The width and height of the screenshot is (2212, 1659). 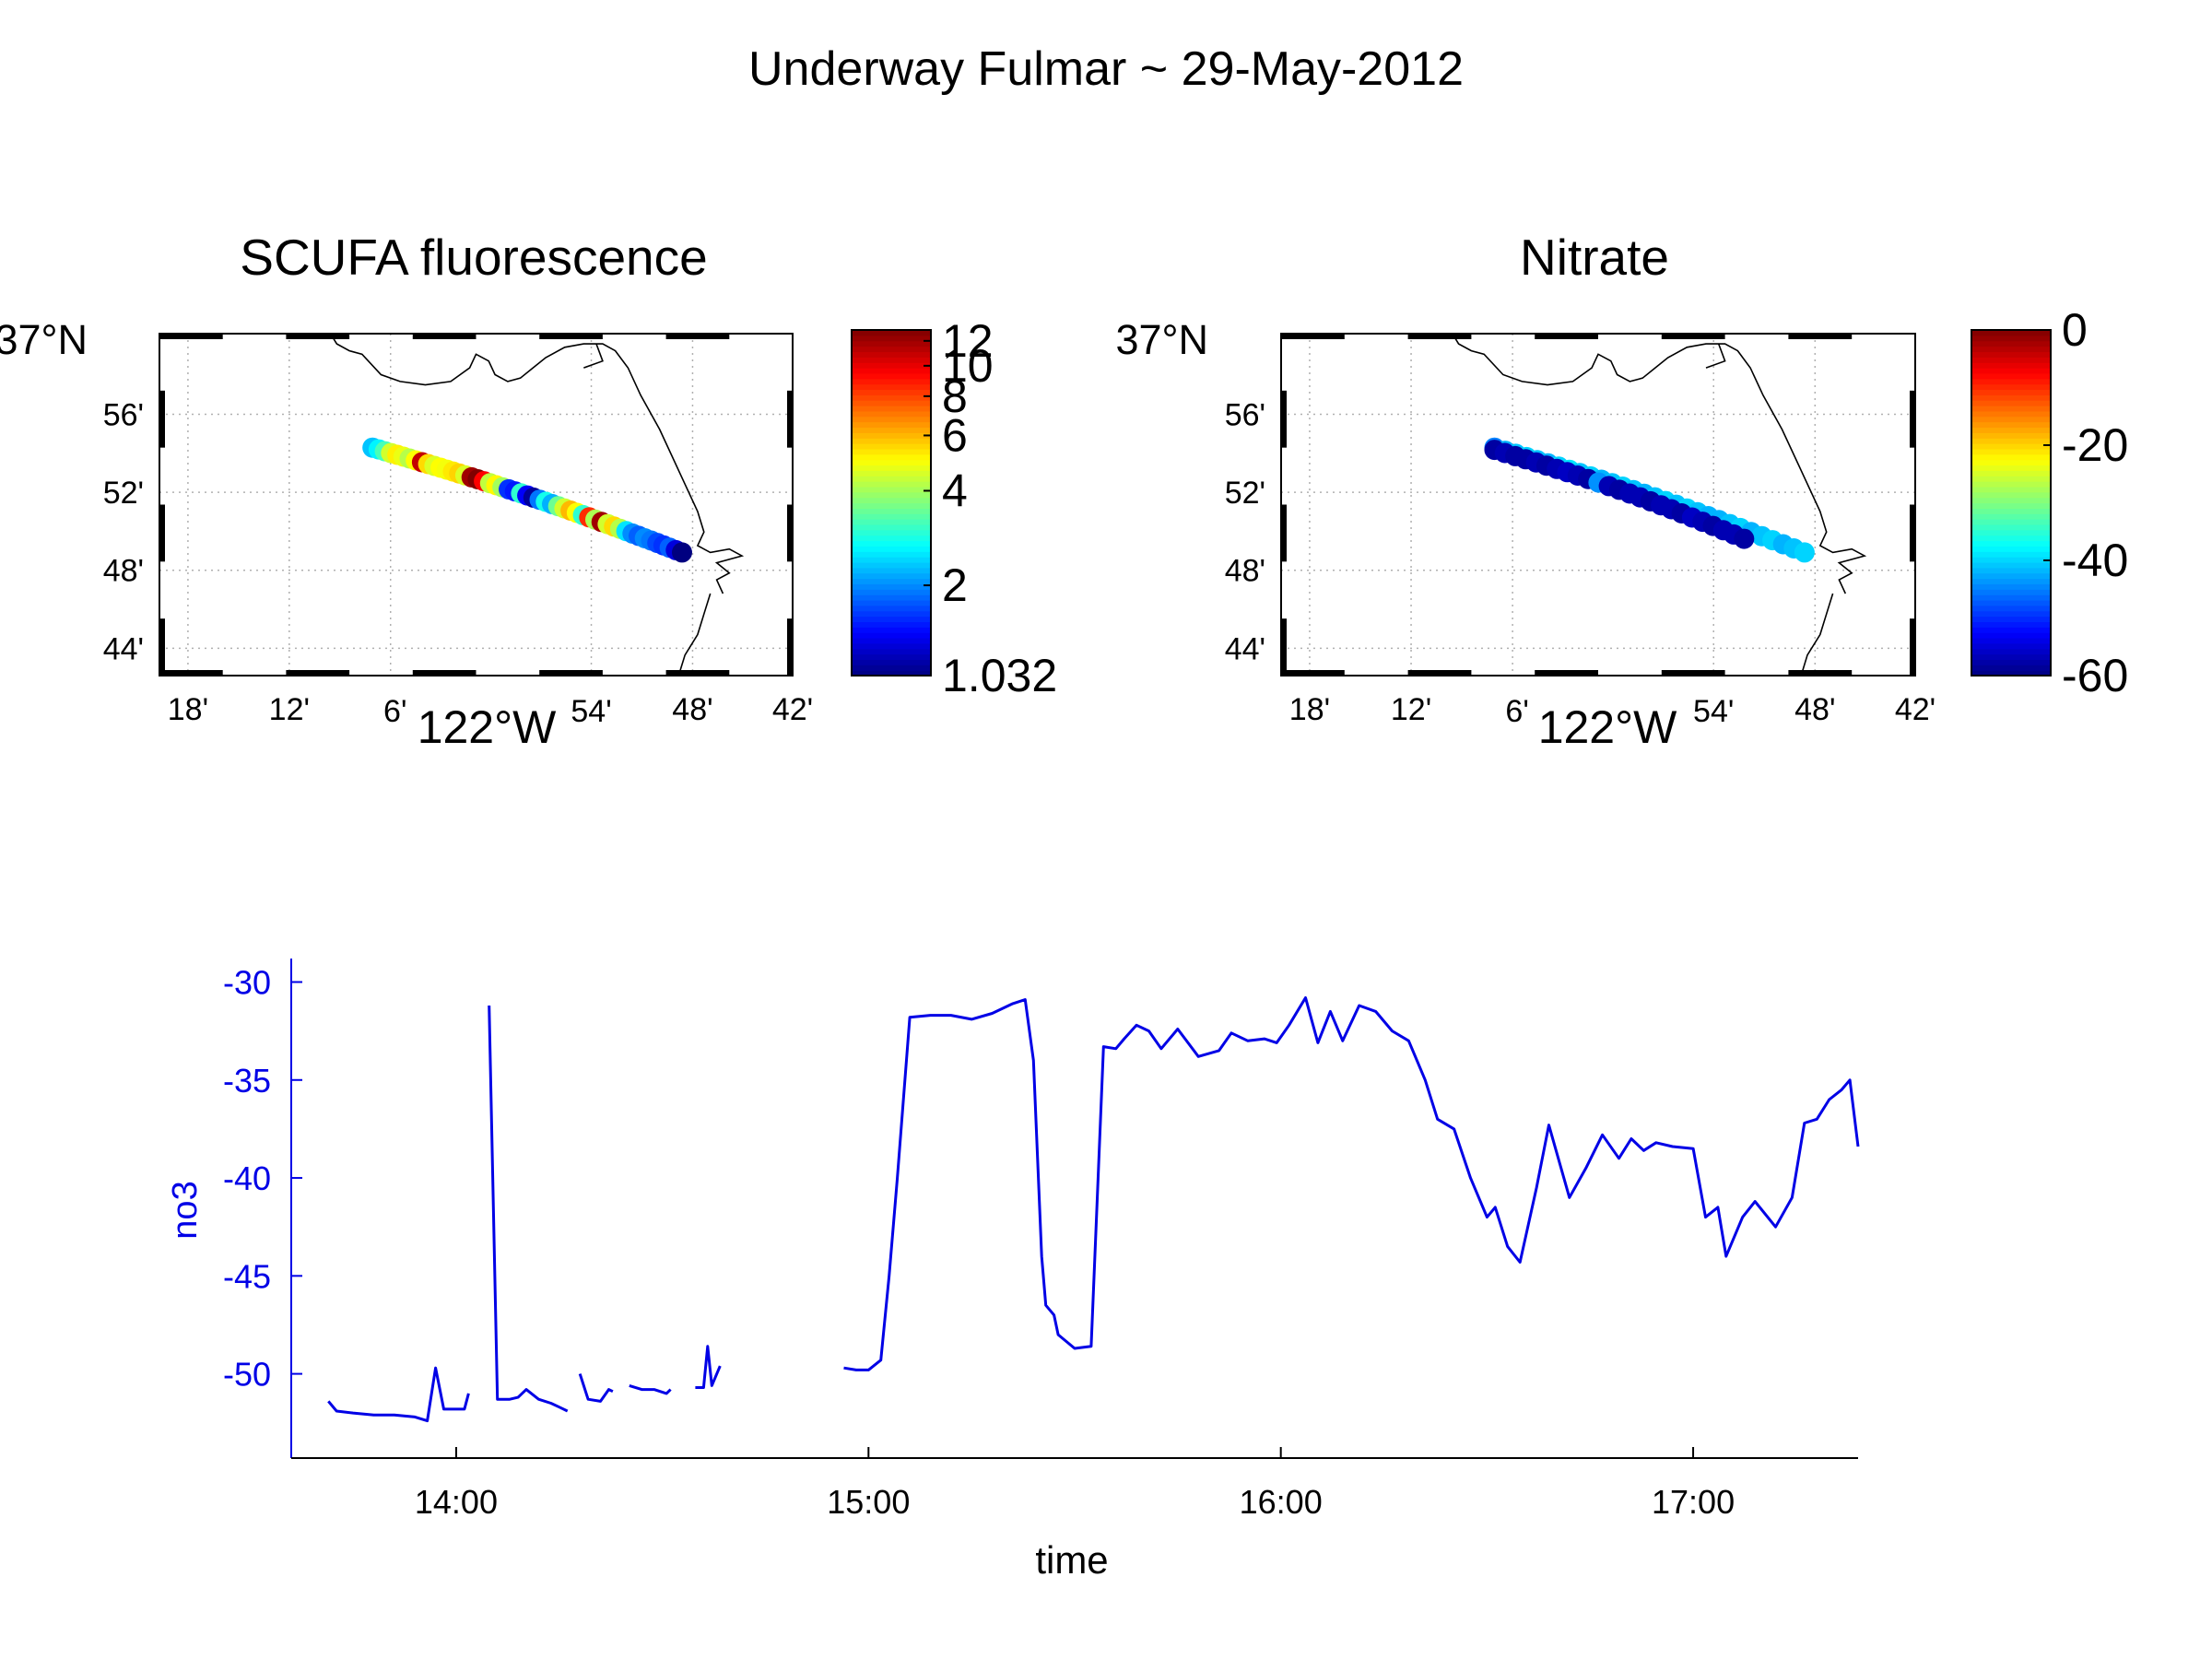 What do you see at coordinates (487, 727) in the screenshot?
I see `fluorescence-lon-center-label: 122°W` at bounding box center [487, 727].